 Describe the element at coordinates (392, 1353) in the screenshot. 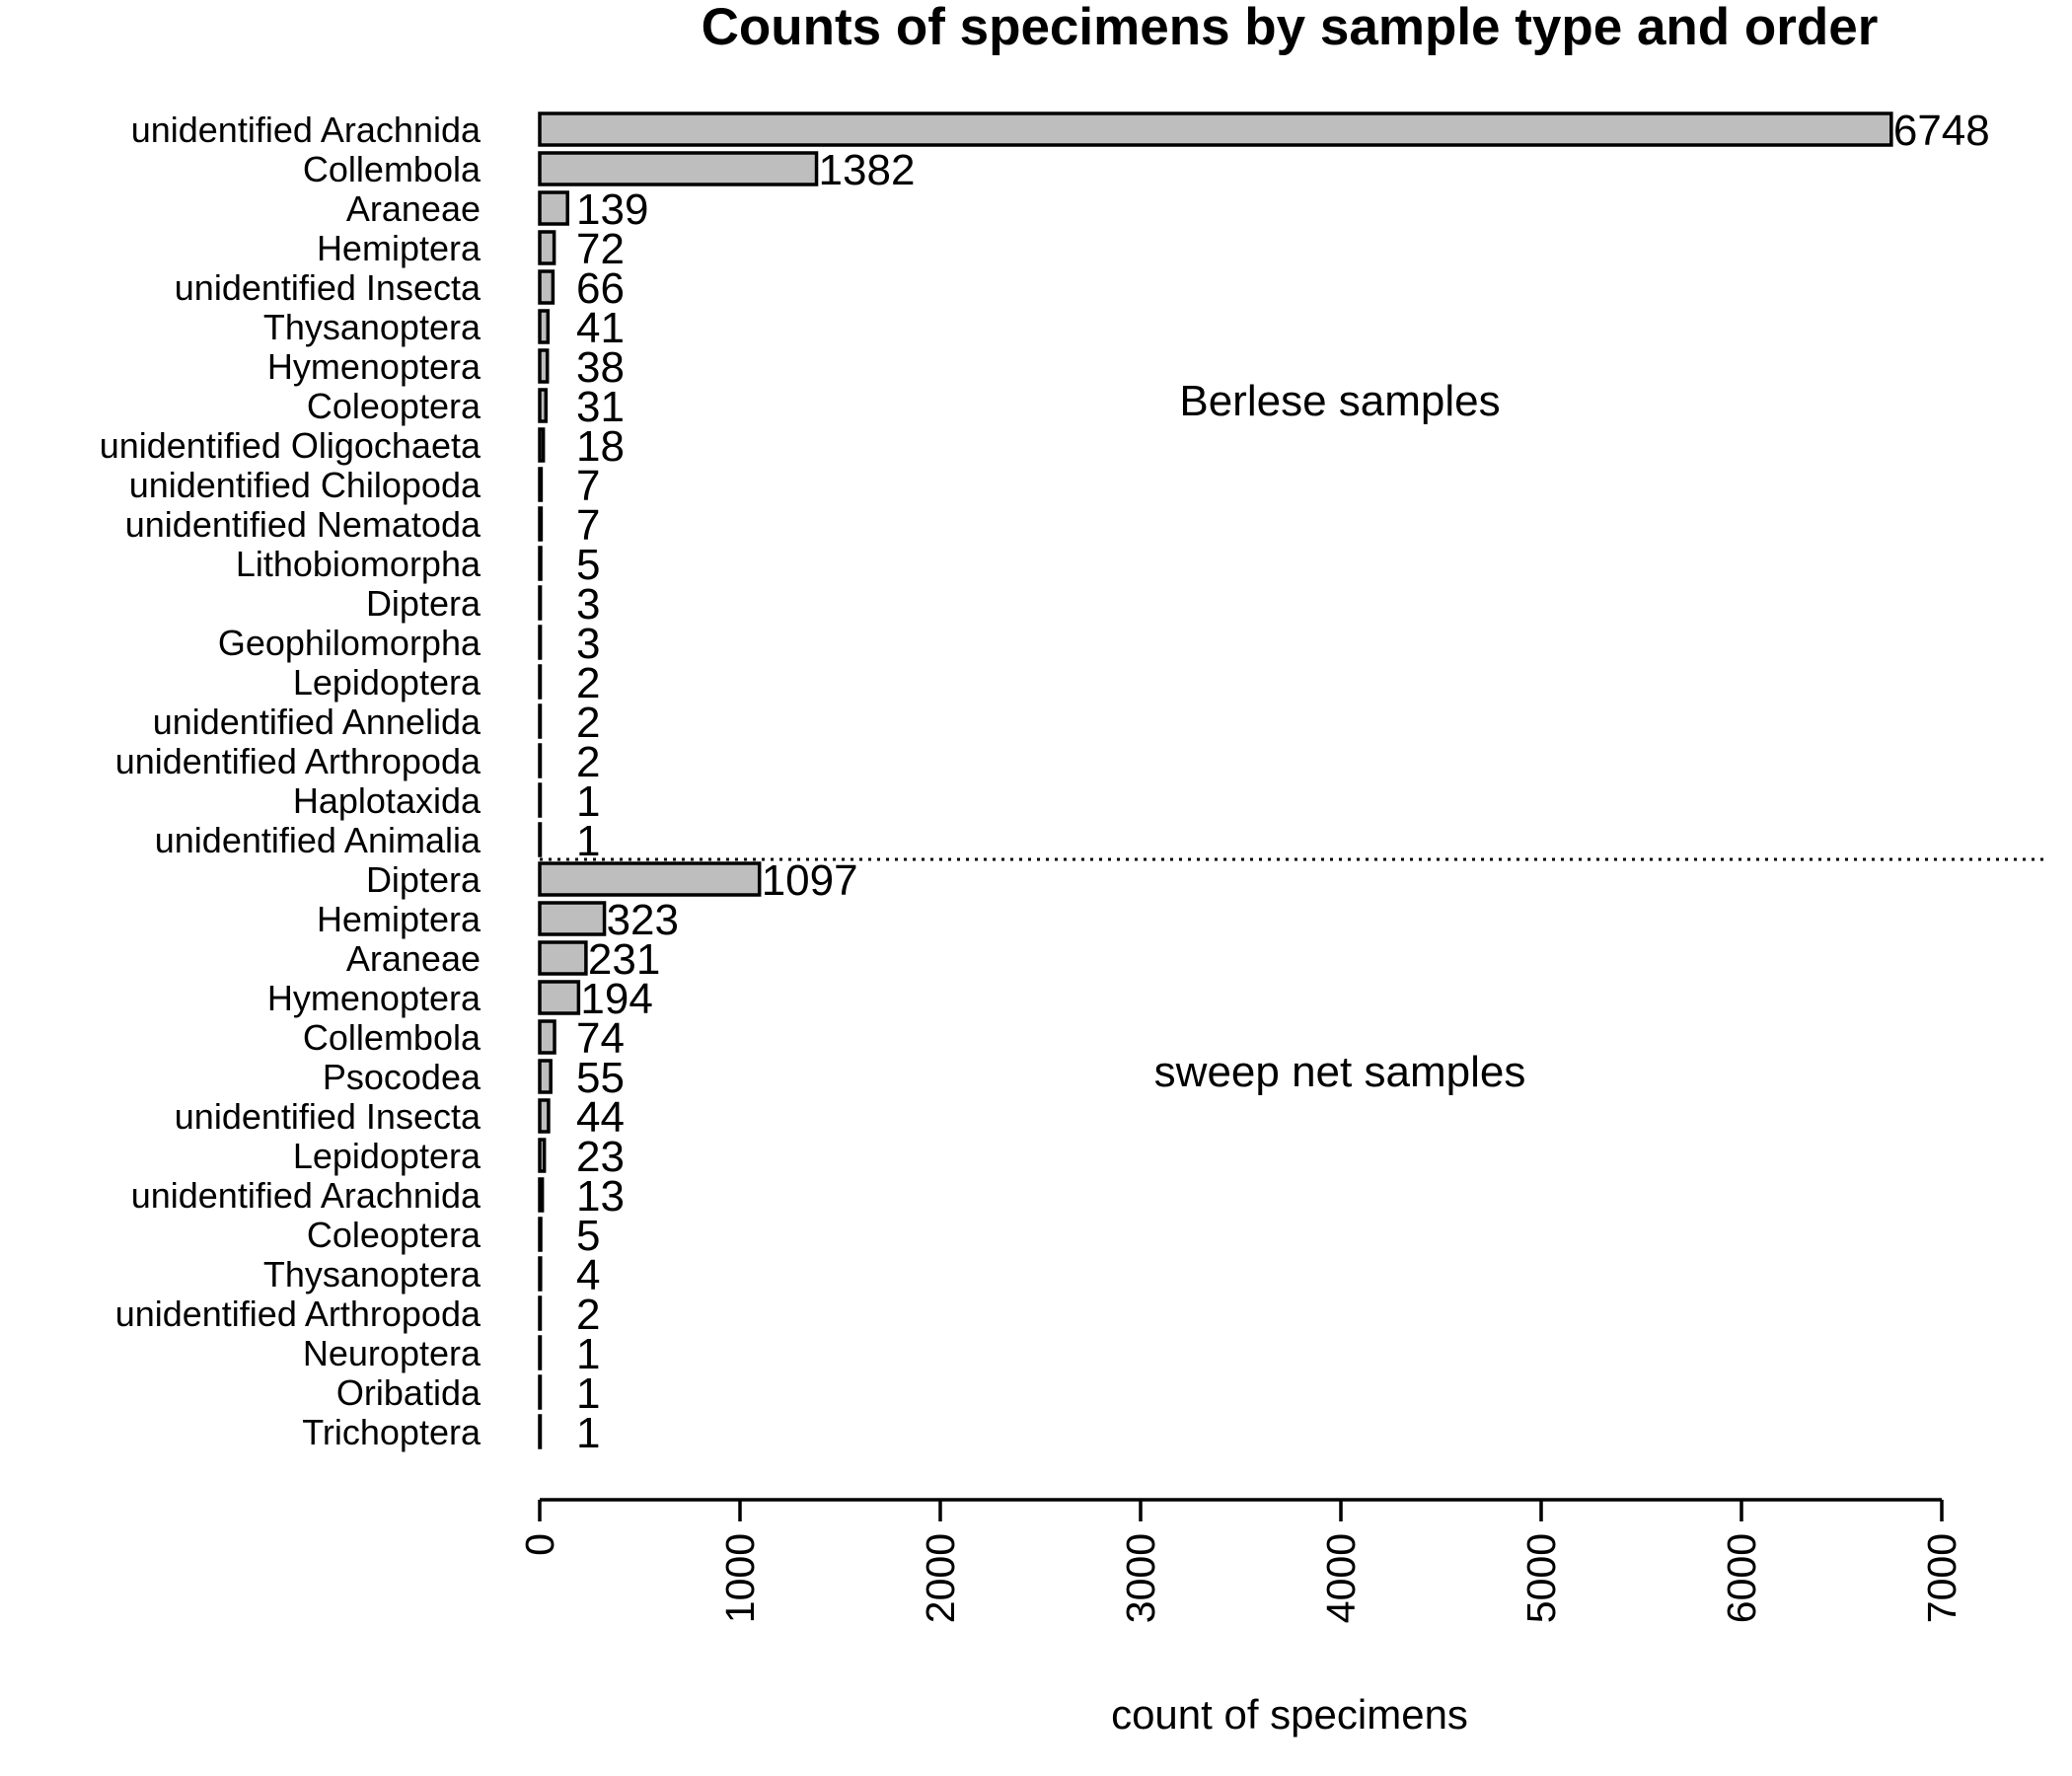

I see `category-label: Neuroptera` at that location.